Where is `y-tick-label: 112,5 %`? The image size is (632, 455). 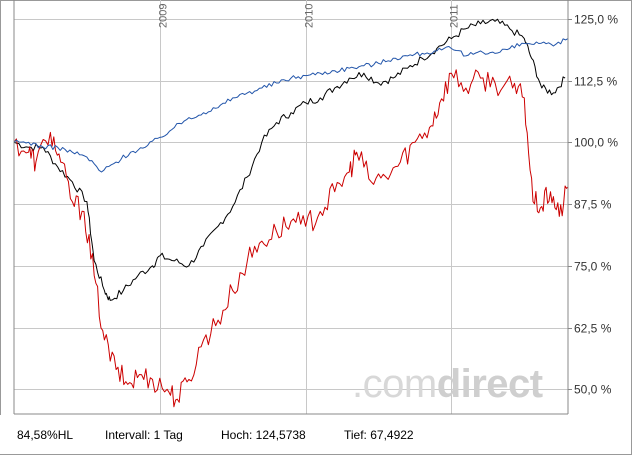
y-tick-label: 112,5 % is located at coordinates (595, 82).